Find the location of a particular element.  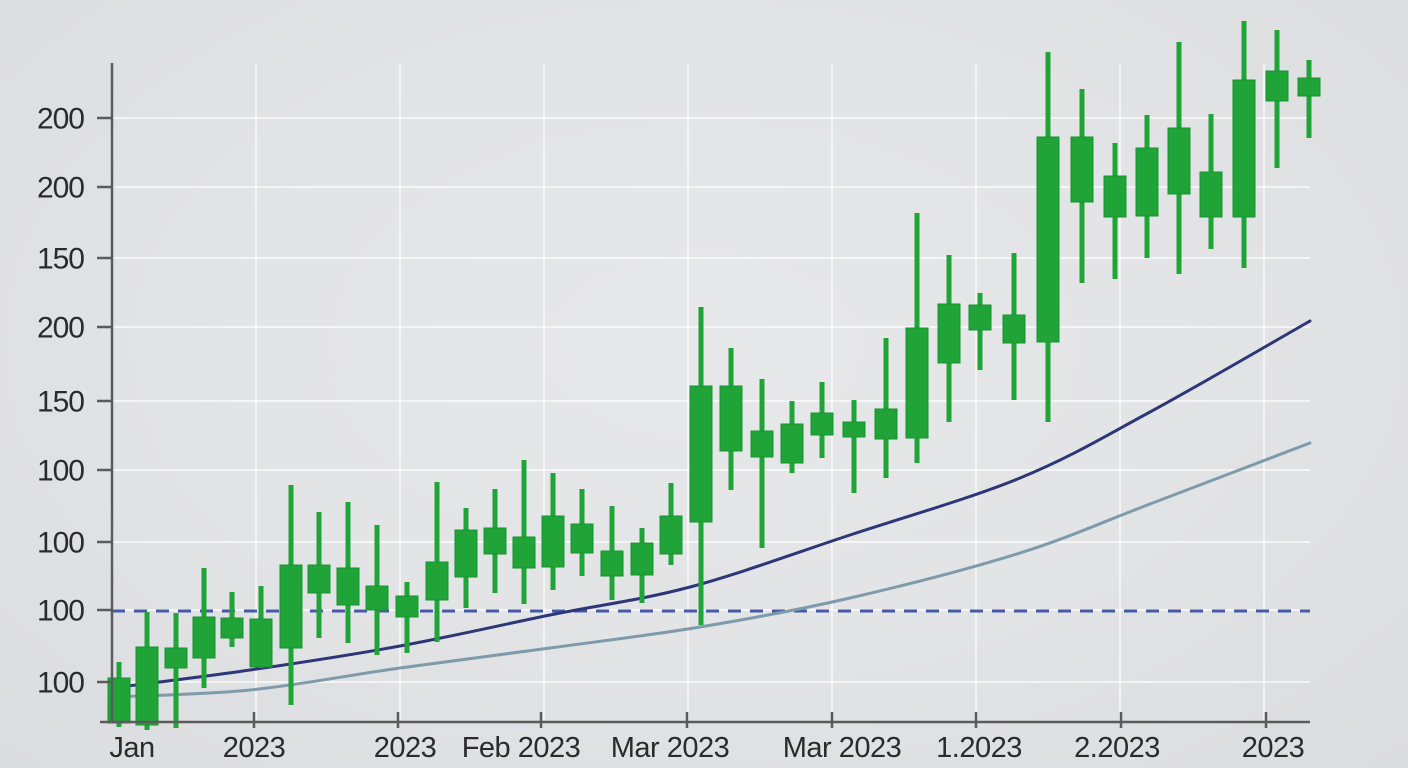

x-tick-label: 2.2023 is located at coordinates (1117, 748).